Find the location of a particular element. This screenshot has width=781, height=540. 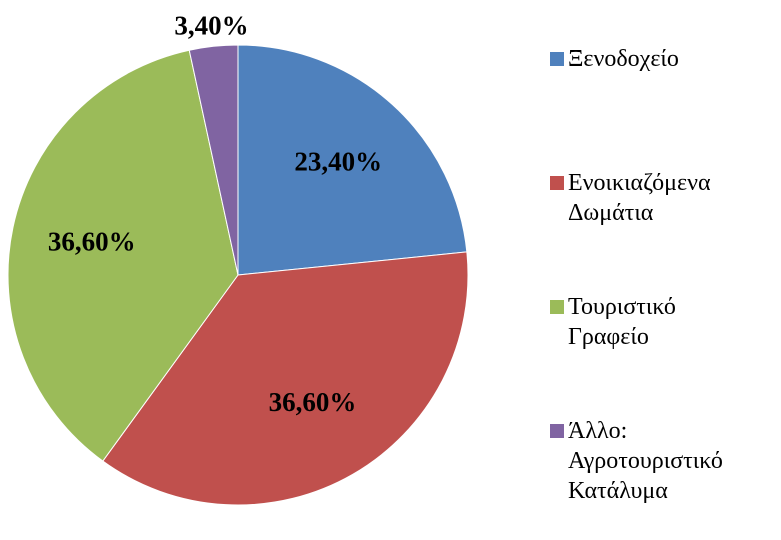

legend-label: Τουριστικό Γραφείο is located at coordinates (622, 322).